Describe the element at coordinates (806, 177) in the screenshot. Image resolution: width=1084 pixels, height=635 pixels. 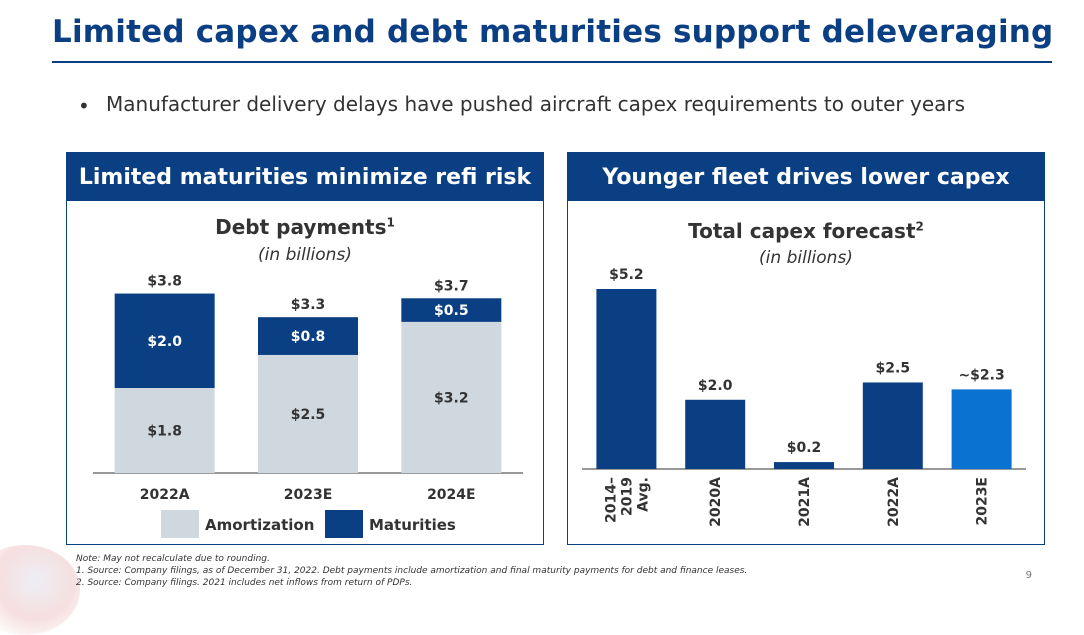
I see `capex-panel-header: Younger fleet drives lower capex` at that location.